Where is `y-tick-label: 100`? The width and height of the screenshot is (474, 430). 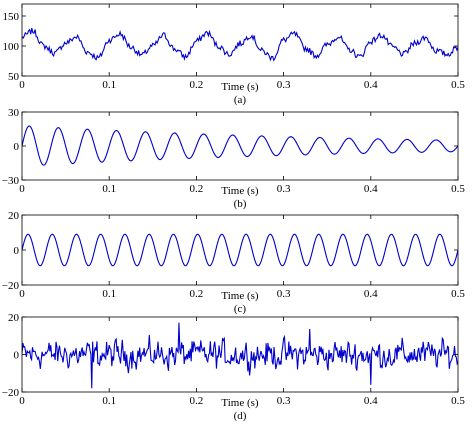 y-tick-label: 100 is located at coordinates (11, 47).